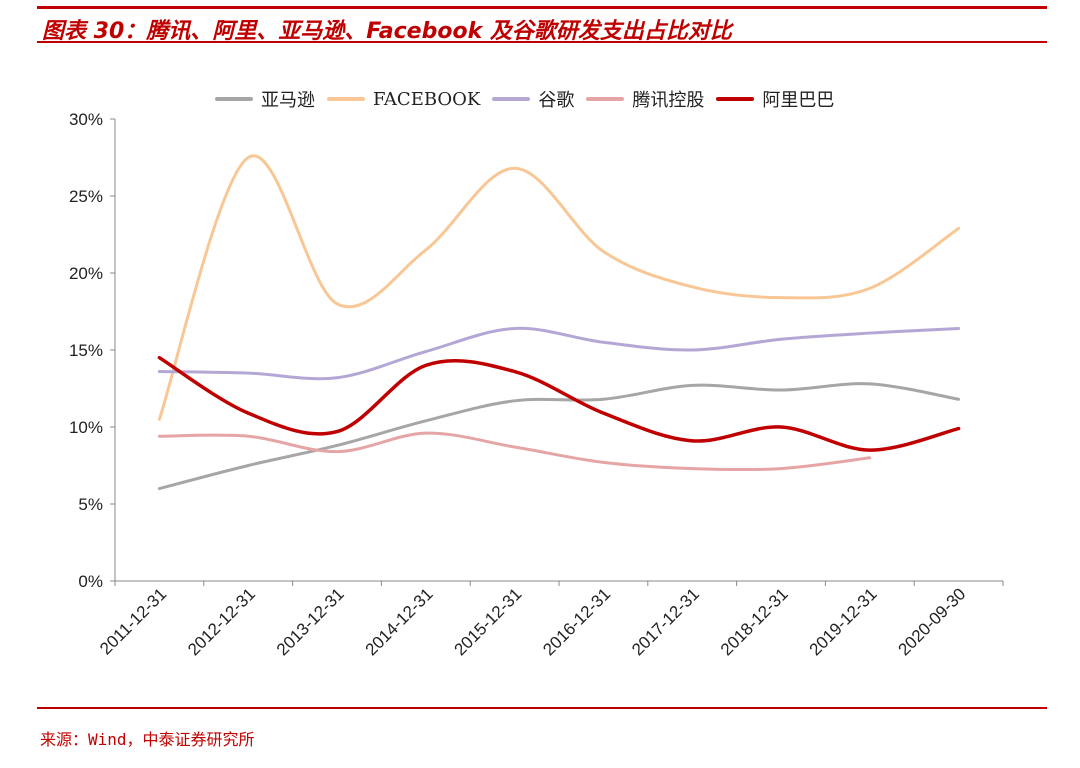  Describe the element at coordinates (754, 621) in the screenshot. I see `x-tick-label: 2018-12-31` at that location.